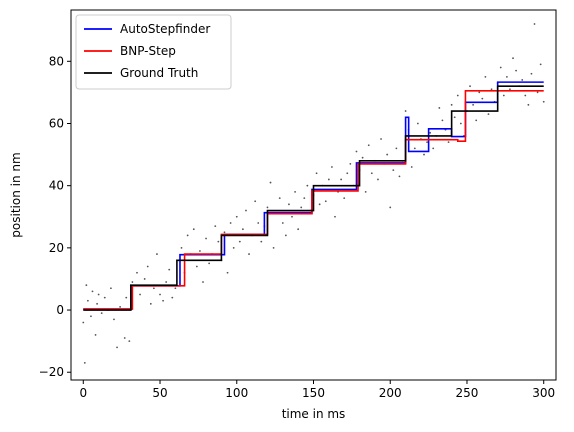 The image size is (574, 432). I want to click on y-tick-label: 40, so click(56, 186).